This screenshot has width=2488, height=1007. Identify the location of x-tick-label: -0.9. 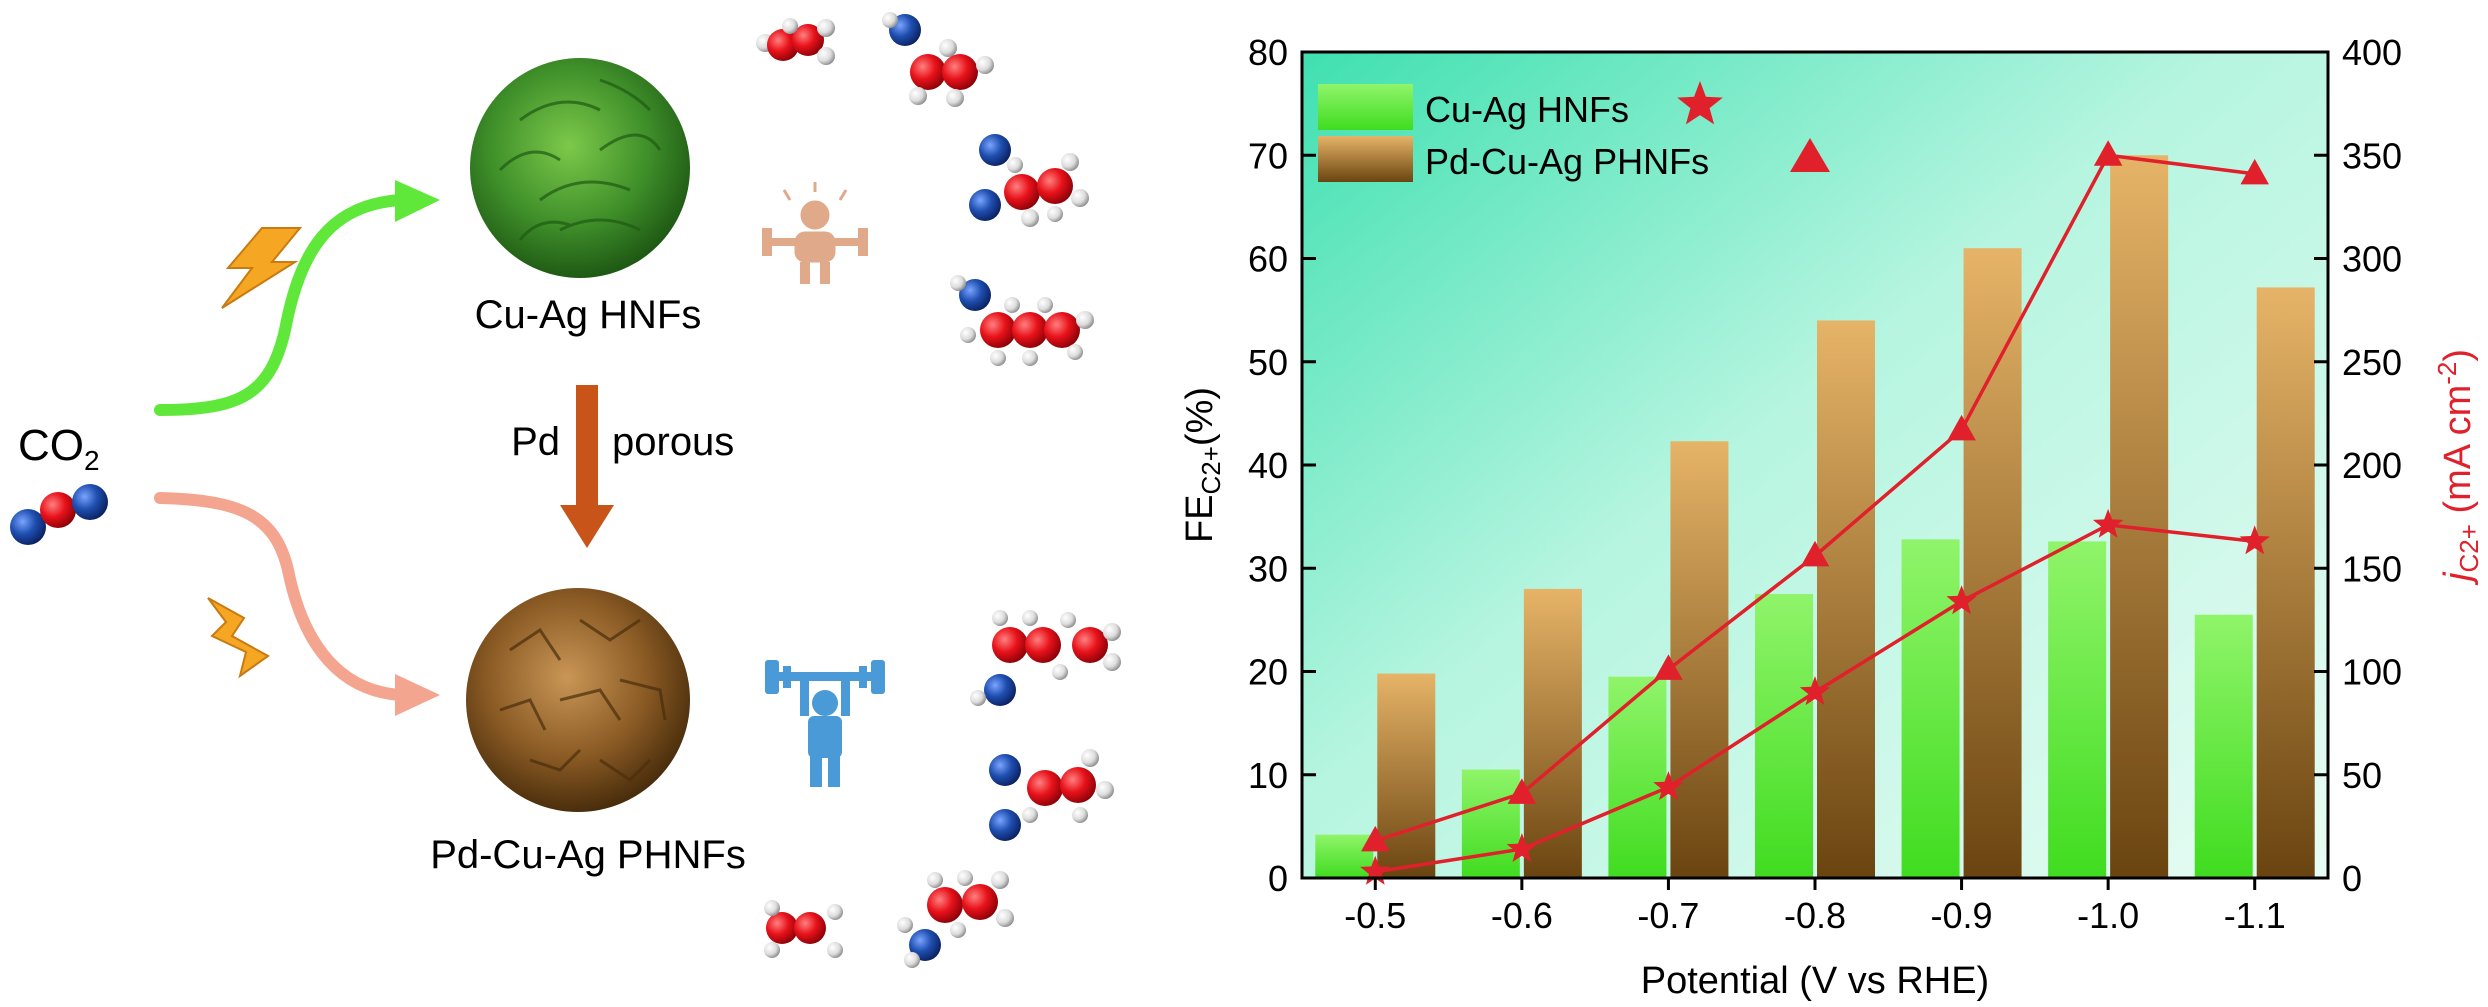
(1962, 915).